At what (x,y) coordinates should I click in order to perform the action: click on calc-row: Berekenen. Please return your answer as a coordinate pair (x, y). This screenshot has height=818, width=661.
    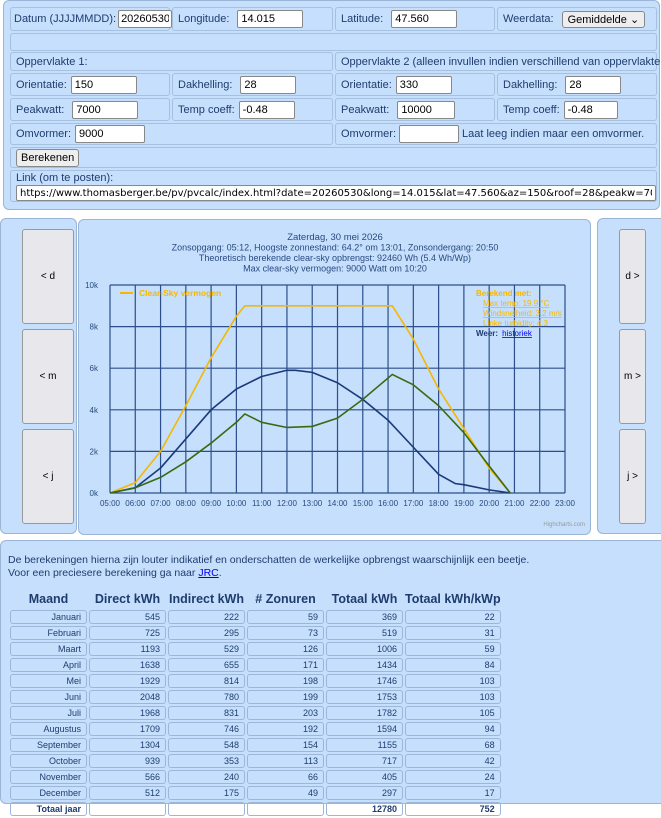
    Looking at the image, I should click on (333, 157).